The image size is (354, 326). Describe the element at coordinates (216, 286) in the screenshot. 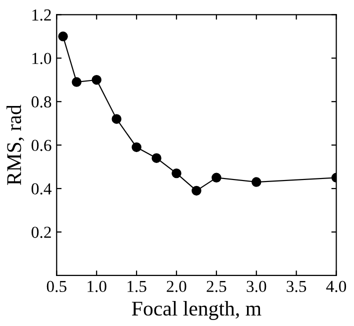

I see `x-tick-label: 2.5` at that location.